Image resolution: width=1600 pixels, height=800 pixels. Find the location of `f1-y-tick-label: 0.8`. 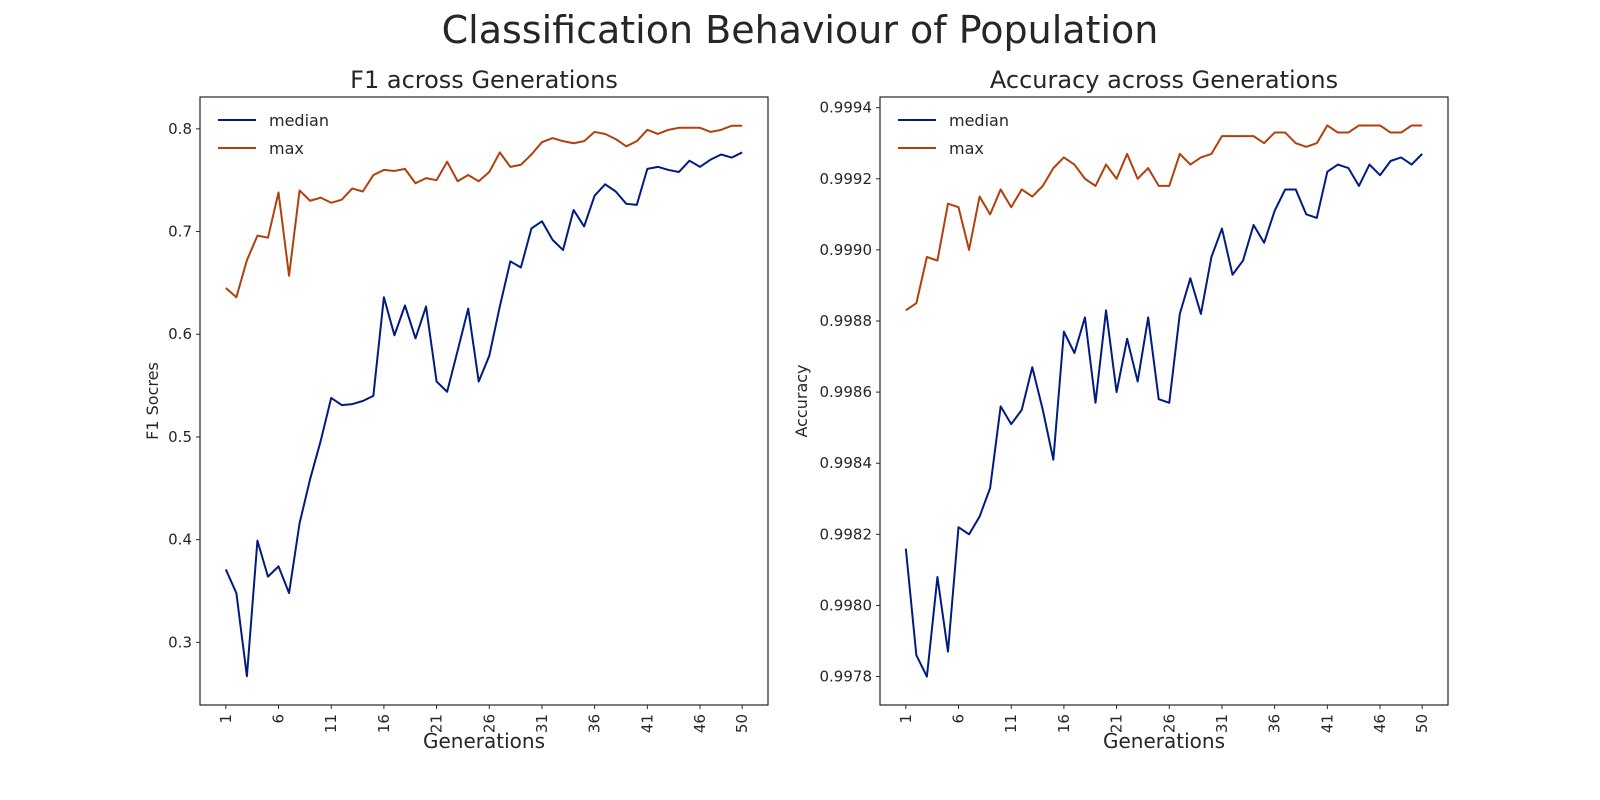

f1-y-tick-label: 0.8 is located at coordinates (180, 129).